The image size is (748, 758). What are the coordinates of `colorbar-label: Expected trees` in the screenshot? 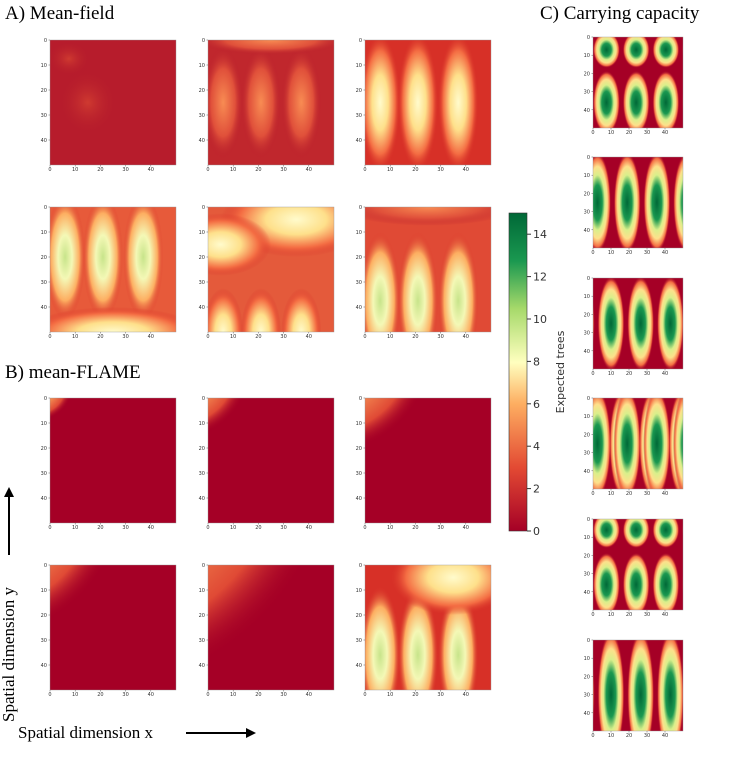 It's located at (560, 371).